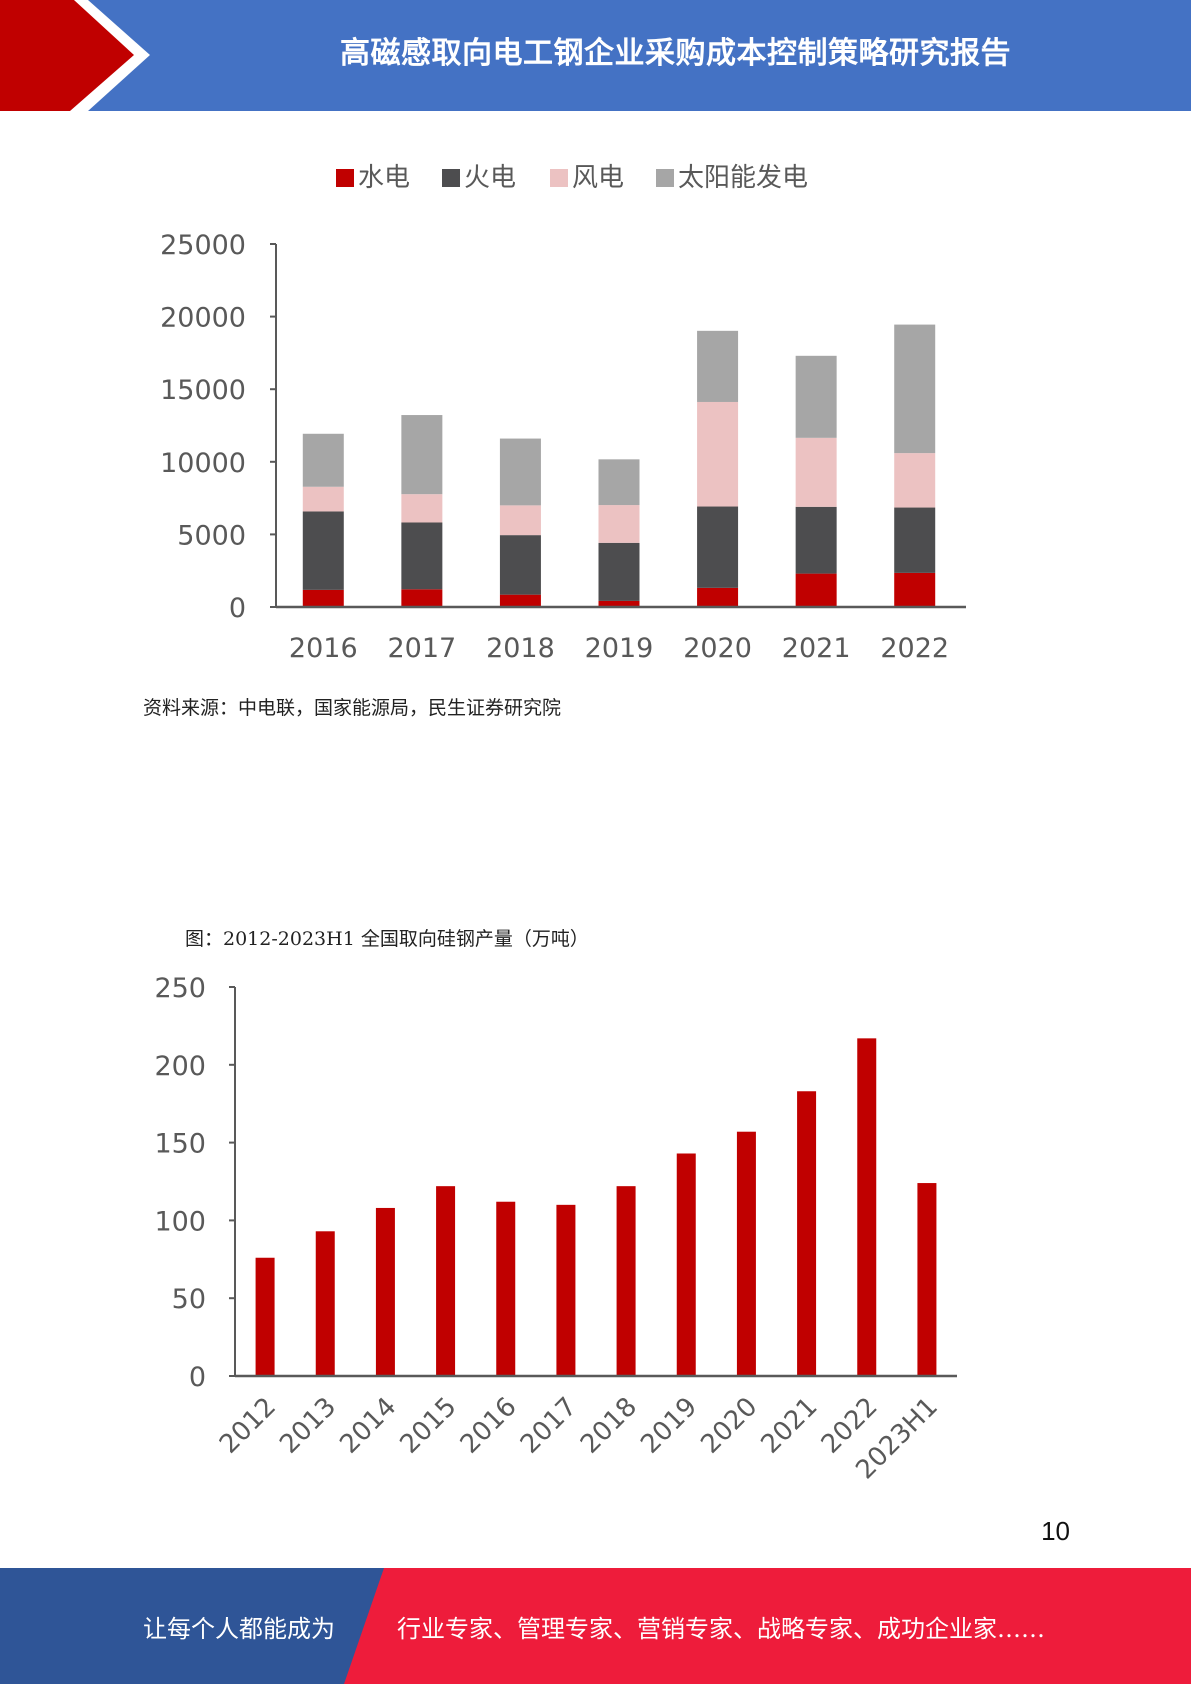 The width and height of the screenshot is (1191, 1684). Describe the element at coordinates (203, 390) in the screenshot. I see `y-tick-label-15000: 15000` at that location.